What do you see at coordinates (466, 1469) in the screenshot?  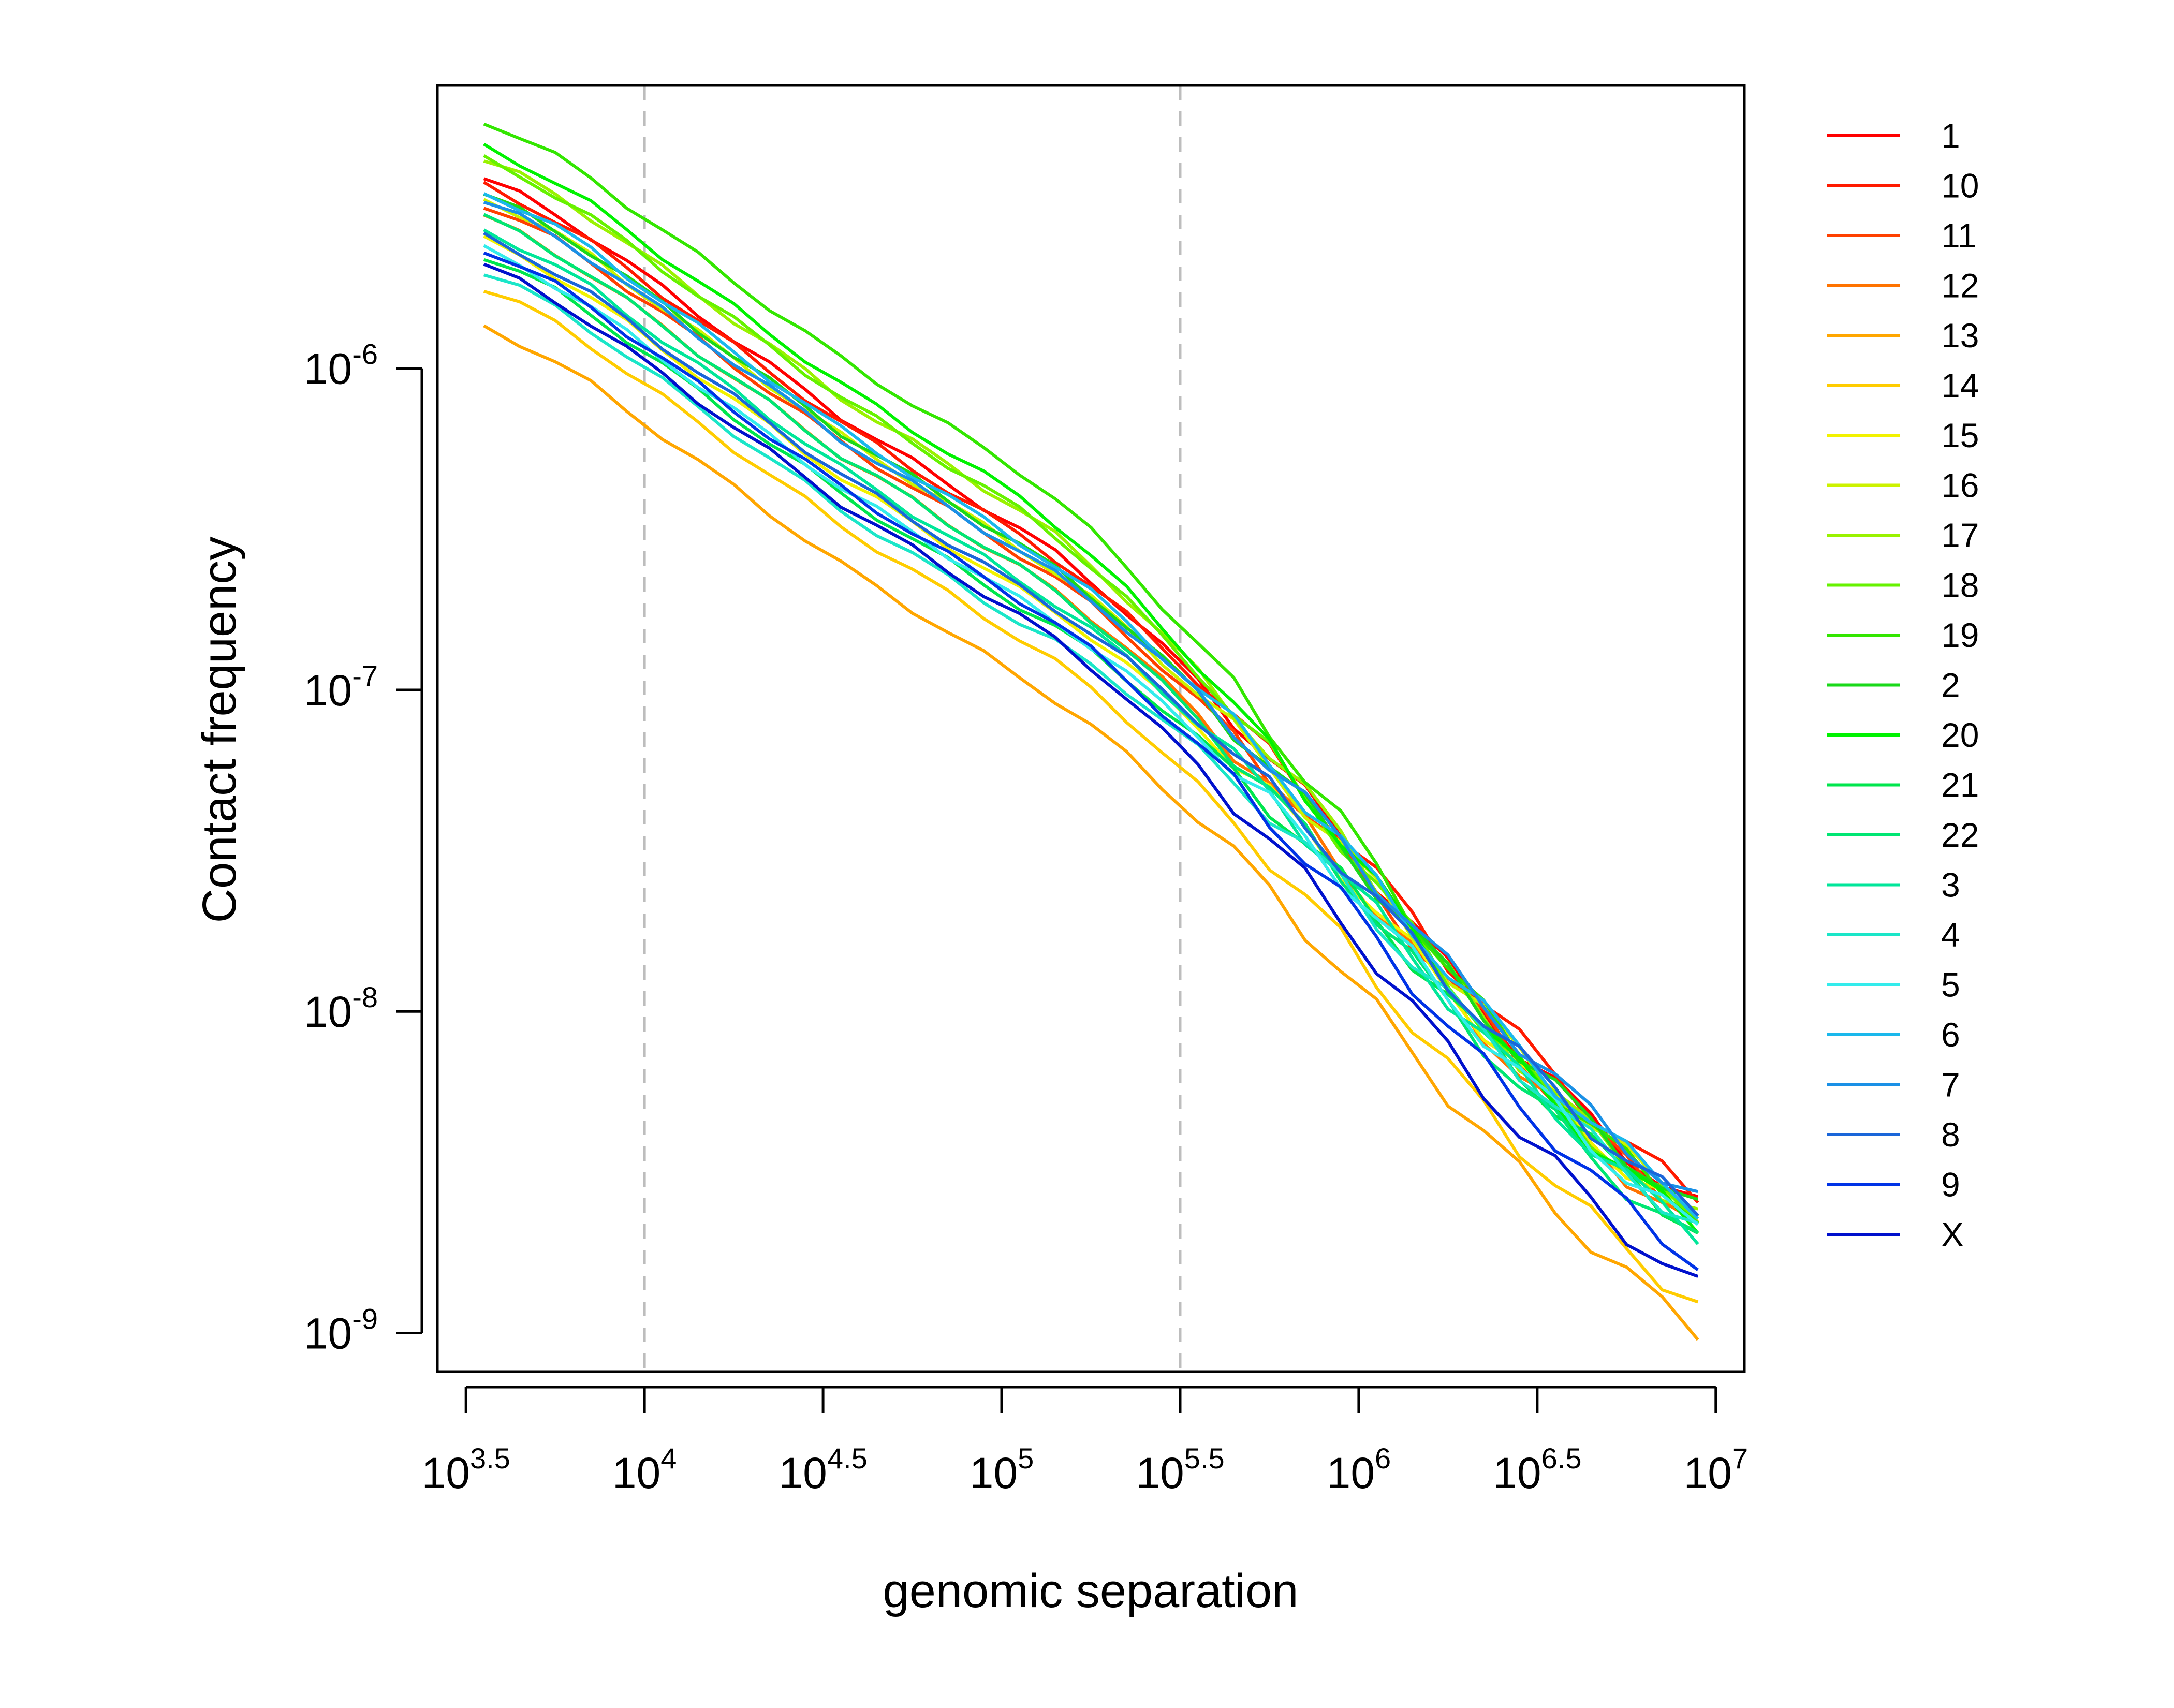 I see `x-tick-label: 103.5` at bounding box center [466, 1469].